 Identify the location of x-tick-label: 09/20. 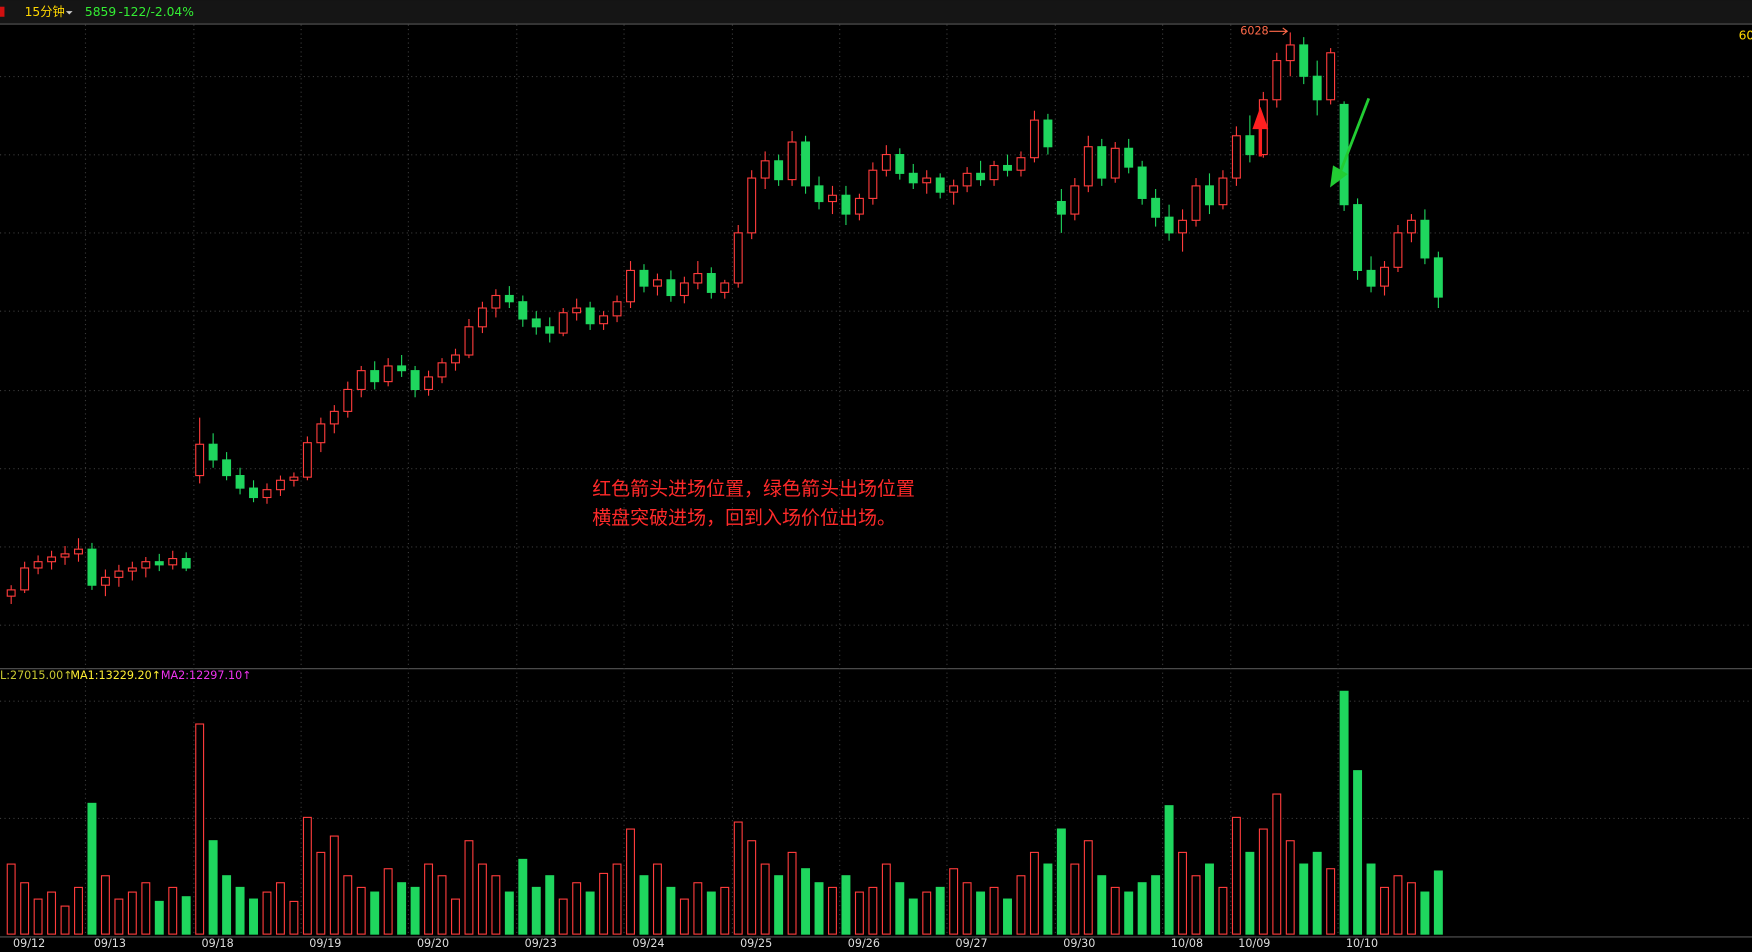
(433, 943).